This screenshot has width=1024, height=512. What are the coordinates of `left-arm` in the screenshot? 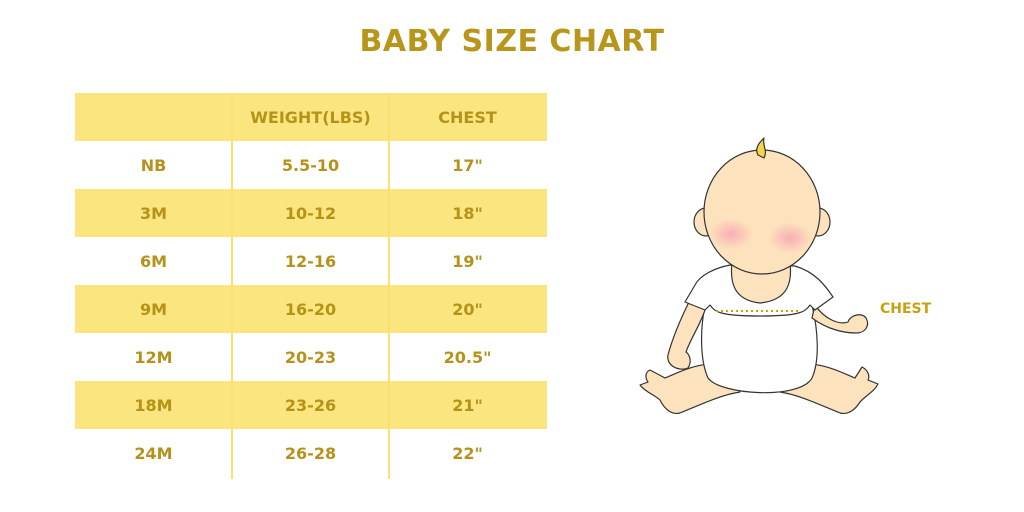 It's located at (686, 334).